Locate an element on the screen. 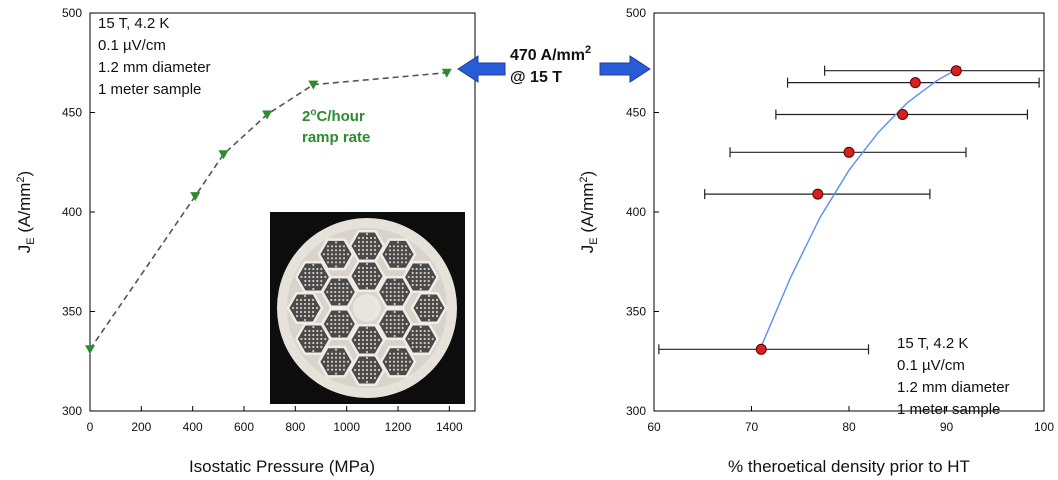 The width and height of the screenshot is (1058, 480). left-annotation-line-1: 15 T, 4.2 K is located at coordinates (133, 23).